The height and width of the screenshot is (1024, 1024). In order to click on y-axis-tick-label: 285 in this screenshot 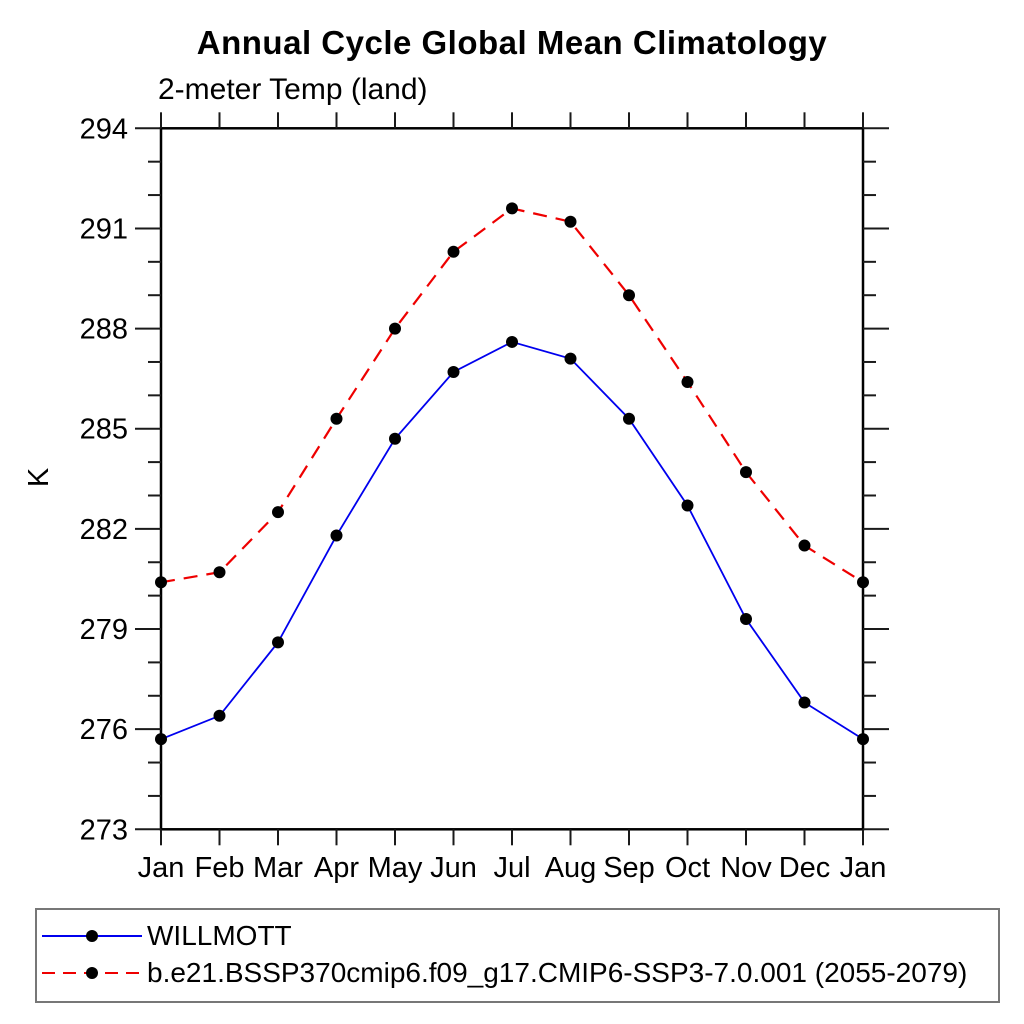, I will do `click(104, 430)`.